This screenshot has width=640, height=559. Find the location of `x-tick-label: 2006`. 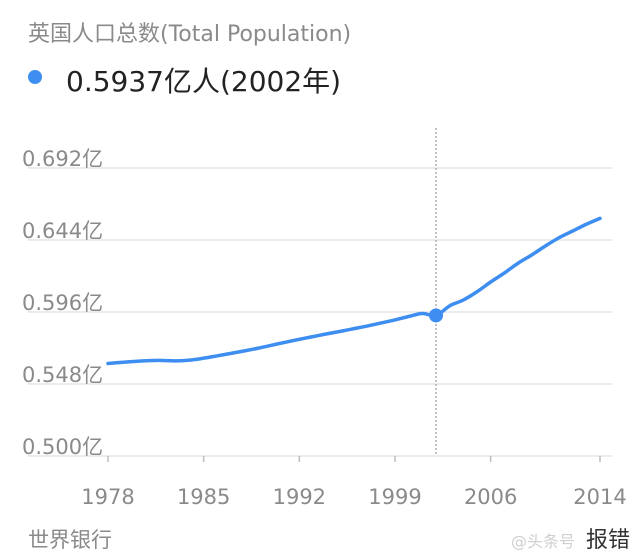

x-tick-label: 2006 is located at coordinates (490, 497).